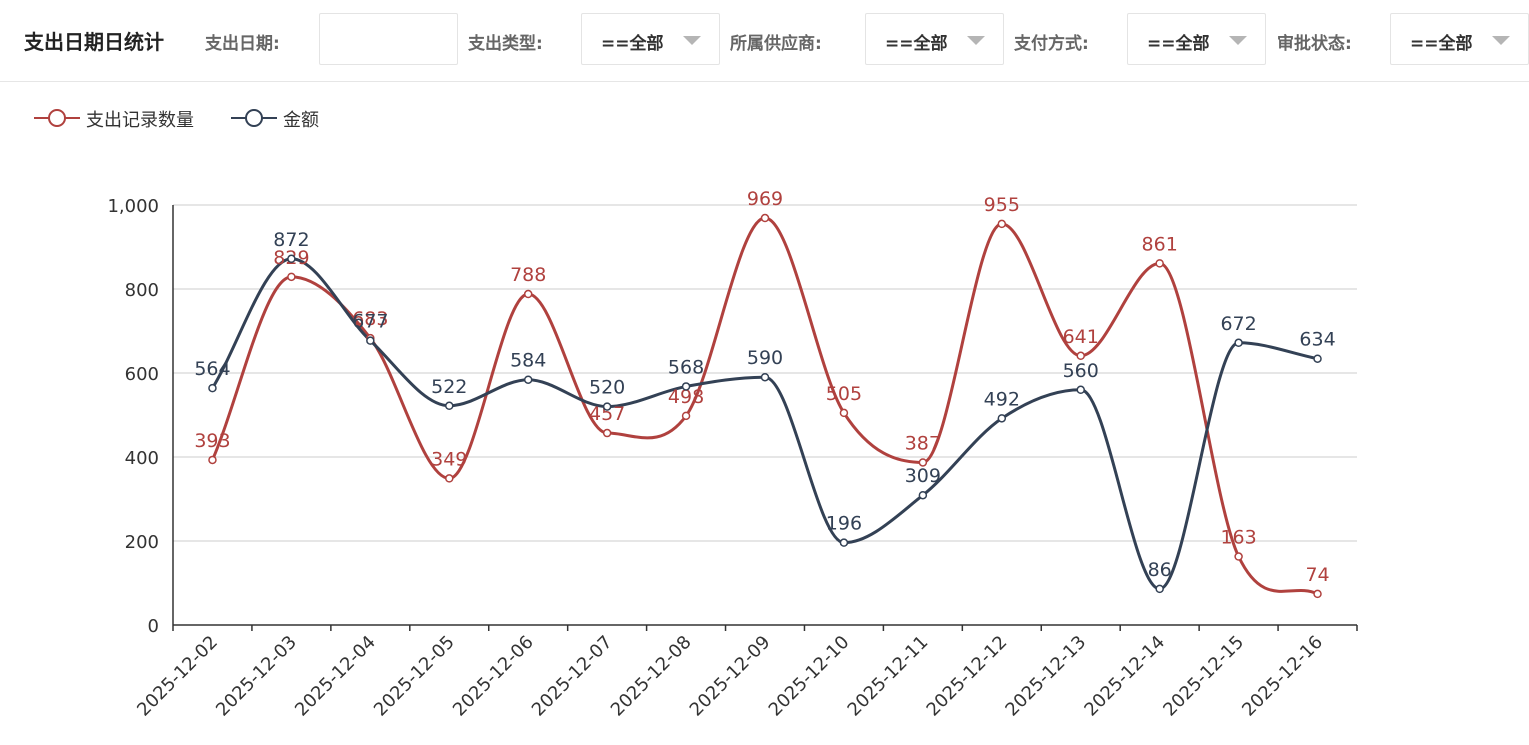 This screenshot has width=1529, height=745. Describe the element at coordinates (844, 394) in the screenshot. I see `data-label: 505` at that location.